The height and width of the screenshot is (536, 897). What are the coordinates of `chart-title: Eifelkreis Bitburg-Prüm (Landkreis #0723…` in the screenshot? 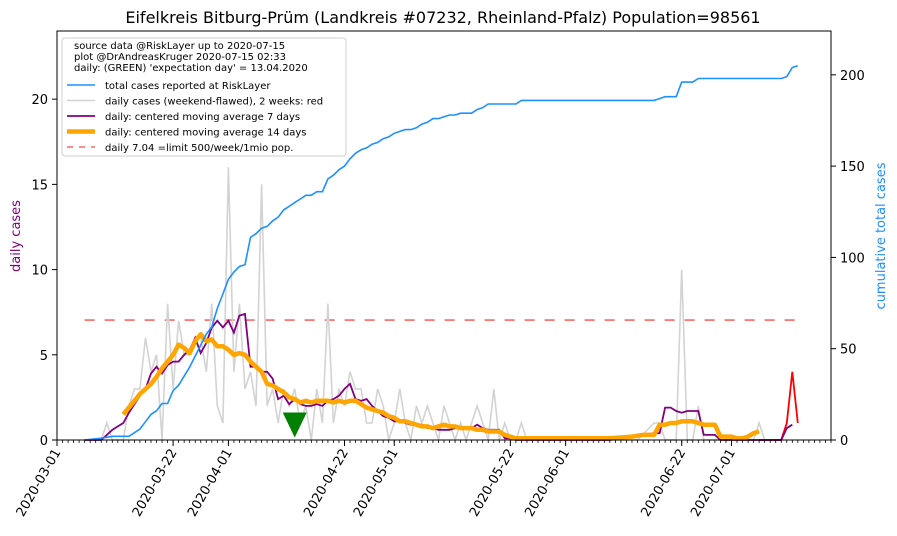 It's located at (442, 17).